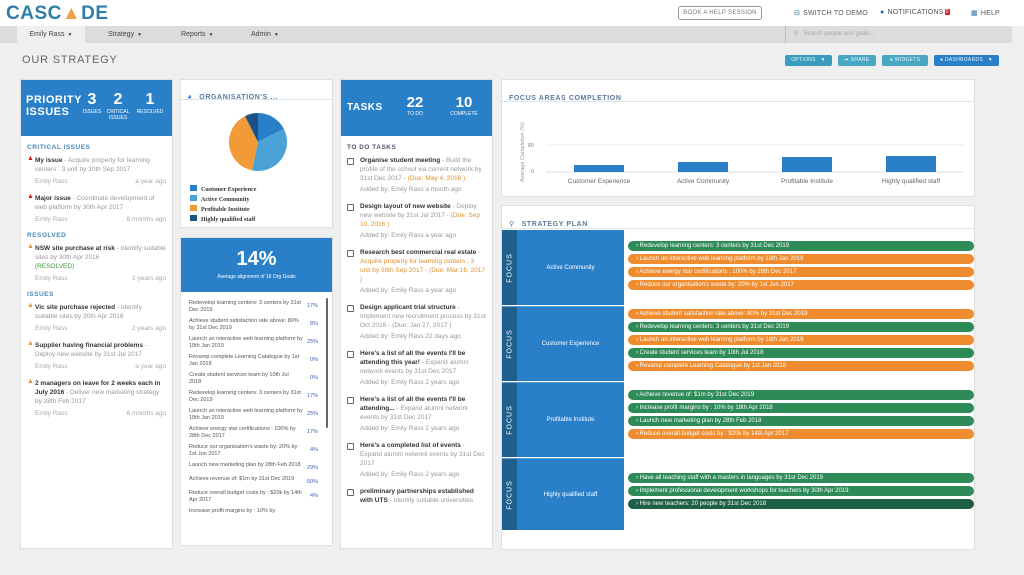 The image size is (1024, 575). What do you see at coordinates (808, 60) in the screenshot?
I see `options-button: OPTIONS ▼` at bounding box center [808, 60].